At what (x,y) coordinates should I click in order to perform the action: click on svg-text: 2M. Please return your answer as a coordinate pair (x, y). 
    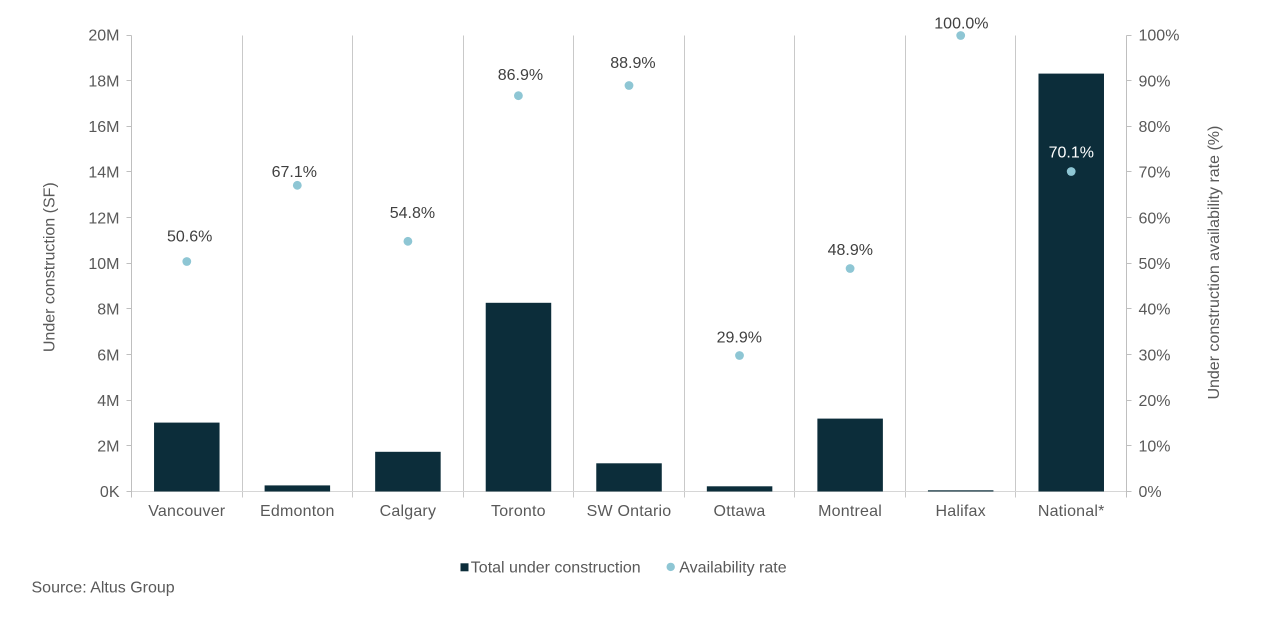
    Looking at the image, I should click on (108, 447).